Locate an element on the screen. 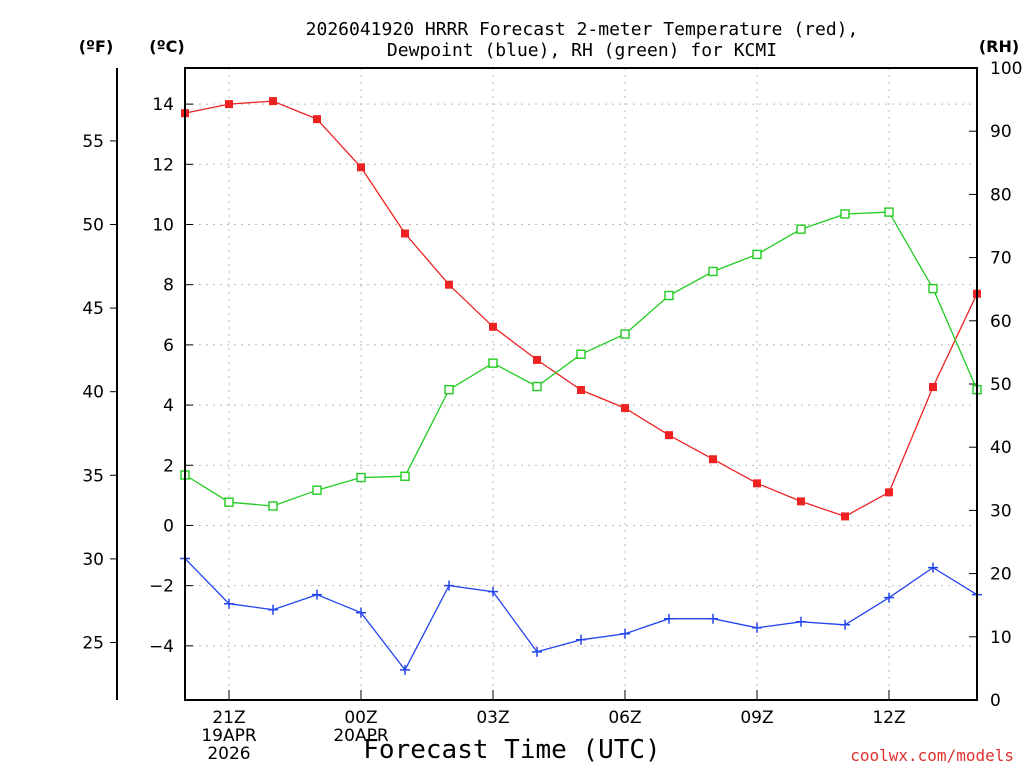 Image resolution: width=1024 pixels, height=768 pixels. celsius-tick-label: −2 is located at coordinates (161, 587).